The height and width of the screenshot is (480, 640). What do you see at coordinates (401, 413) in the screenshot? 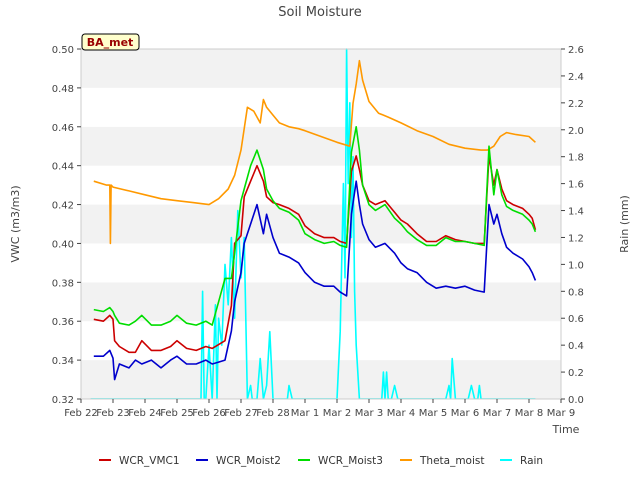
I see `x-tick-label: Mar 4` at bounding box center [401, 413].